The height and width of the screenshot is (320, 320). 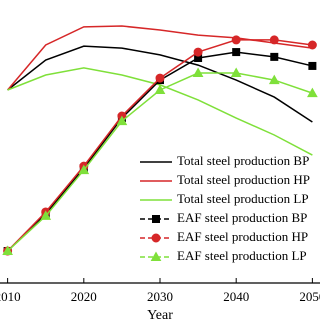 I want to click on legend-label: Total steel production HP, so click(x=243, y=179).